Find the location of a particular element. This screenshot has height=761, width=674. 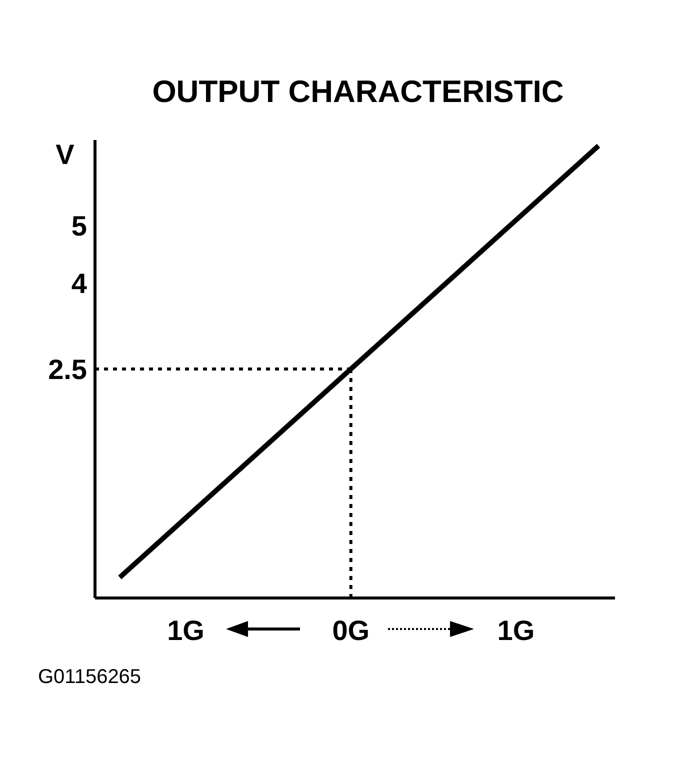

chart-title: OUTPUT CHARACTERISTIC is located at coordinates (358, 91).